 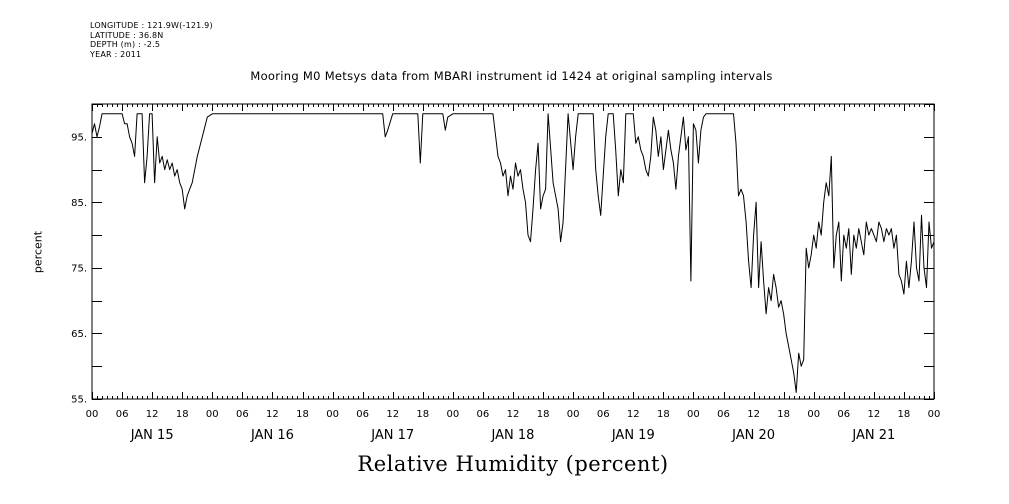 What do you see at coordinates (873, 435) in the screenshot?
I see `x-day-label: JAN 21` at bounding box center [873, 435].